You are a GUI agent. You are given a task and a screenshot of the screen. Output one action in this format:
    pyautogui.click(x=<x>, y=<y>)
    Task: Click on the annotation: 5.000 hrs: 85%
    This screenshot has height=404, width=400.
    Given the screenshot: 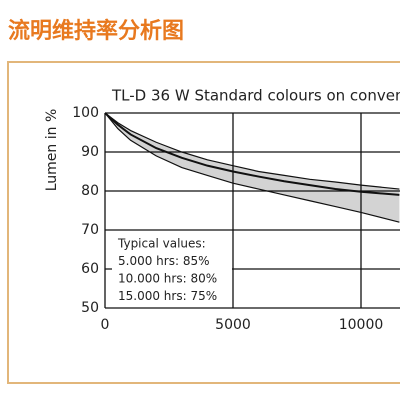 What is the action you would take?
    pyautogui.click(x=164, y=261)
    